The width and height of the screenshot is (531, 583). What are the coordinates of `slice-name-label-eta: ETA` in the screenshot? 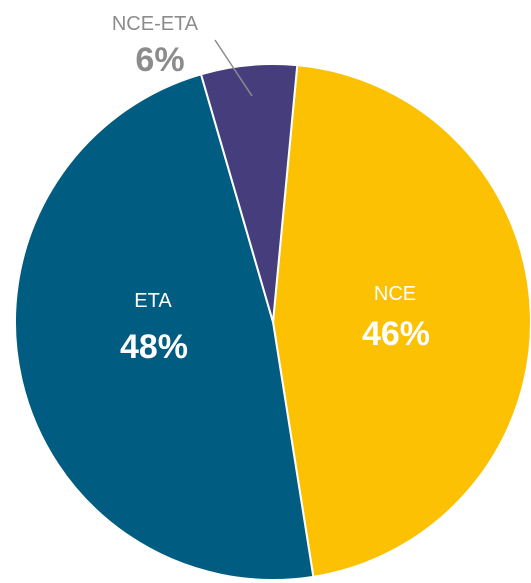 It's located at (153, 301).